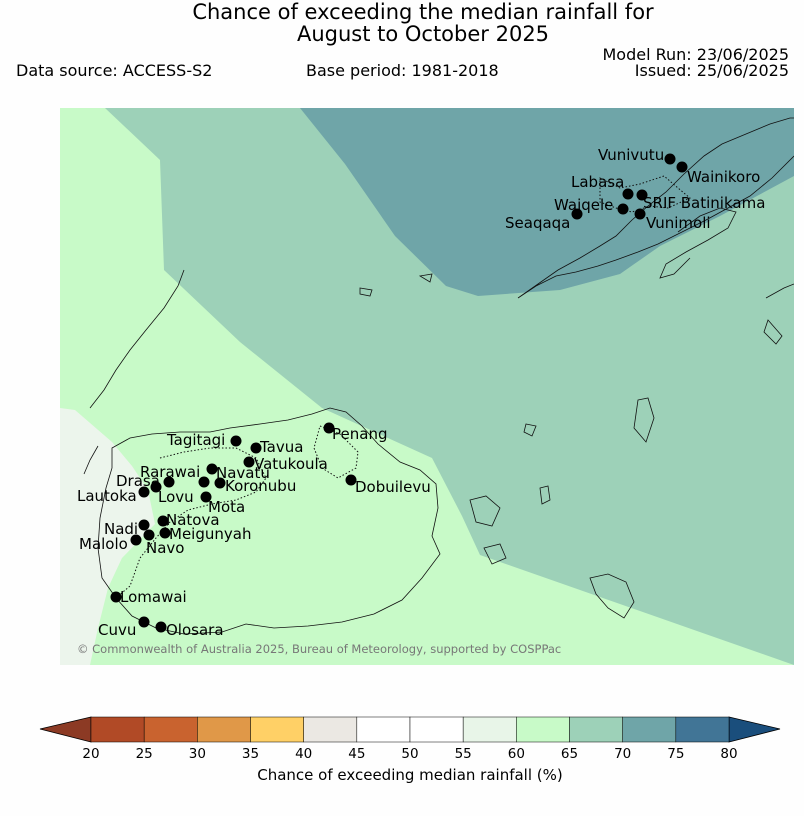 This screenshot has width=804, height=816. Describe the element at coordinates (754, 729) in the screenshot. I see `colorbar-extend-high` at that location.